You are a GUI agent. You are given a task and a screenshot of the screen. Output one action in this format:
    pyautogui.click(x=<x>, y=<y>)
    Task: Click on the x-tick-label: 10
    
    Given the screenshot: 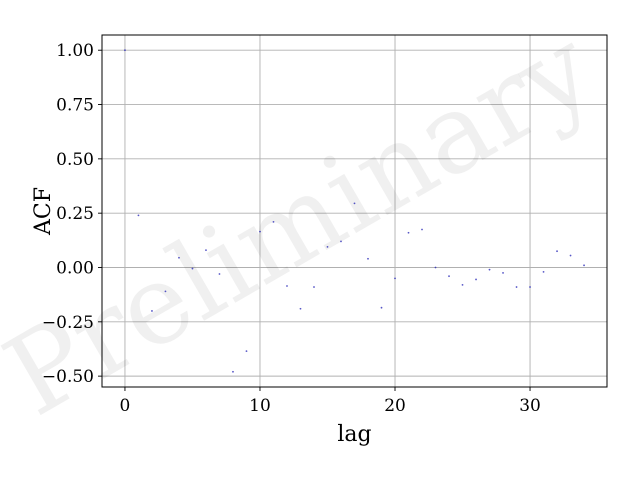 What is the action you would take?
    pyautogui.click(x=260, y=406)
    